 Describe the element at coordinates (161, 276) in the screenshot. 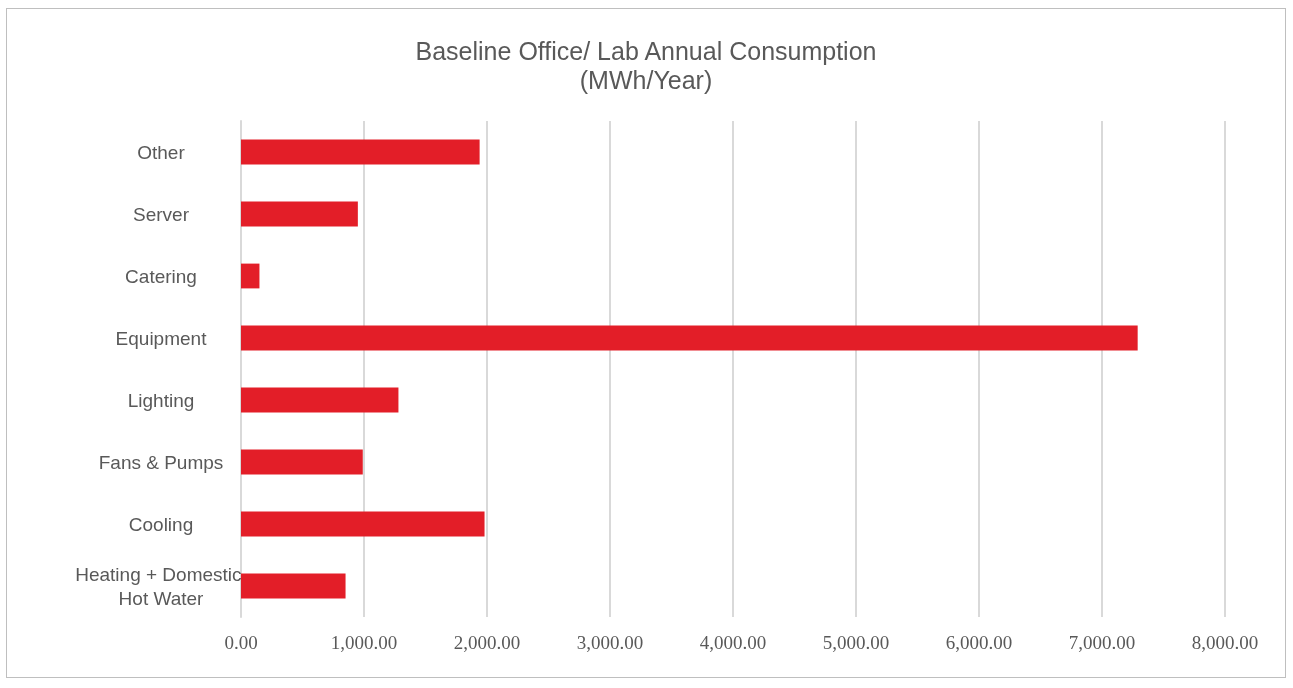

I see `y-tick-label: Catering` at that location.